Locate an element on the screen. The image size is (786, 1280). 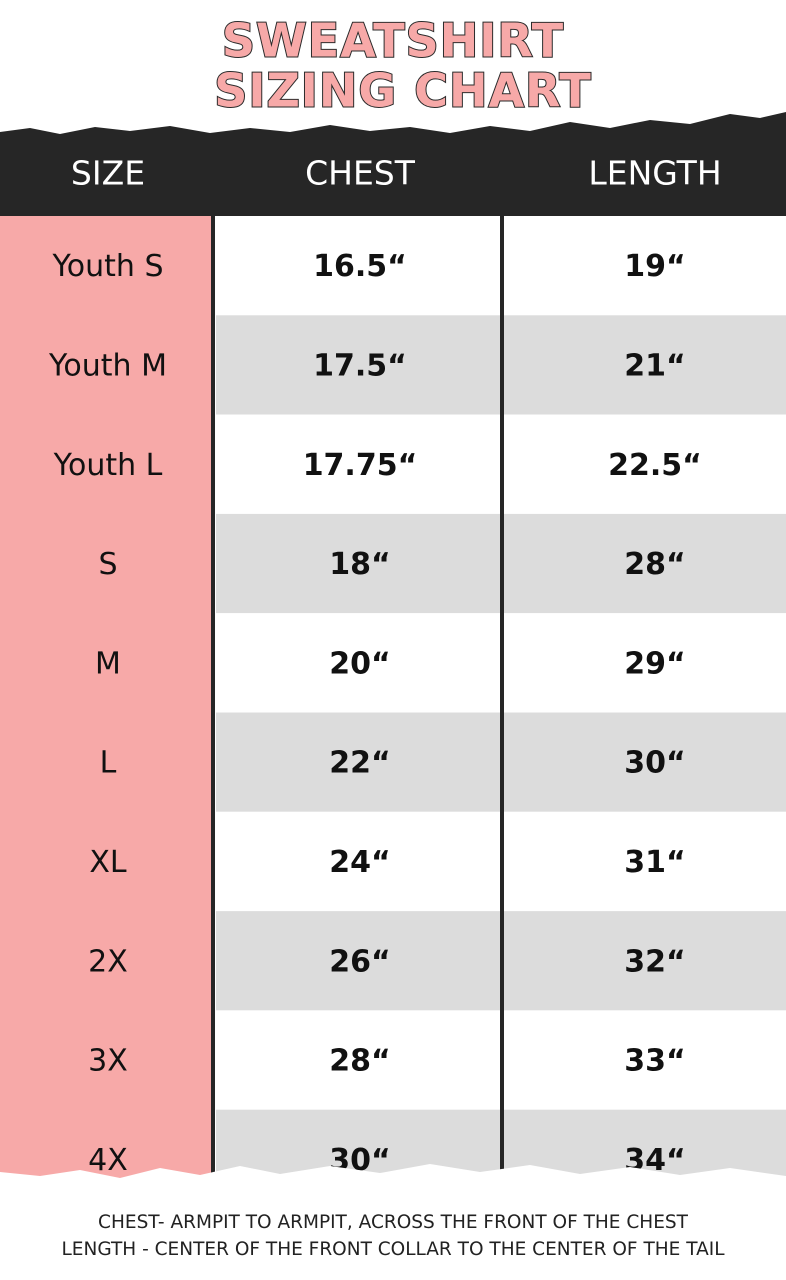
column-header: LENGTH is located at coordinates (654, 173).